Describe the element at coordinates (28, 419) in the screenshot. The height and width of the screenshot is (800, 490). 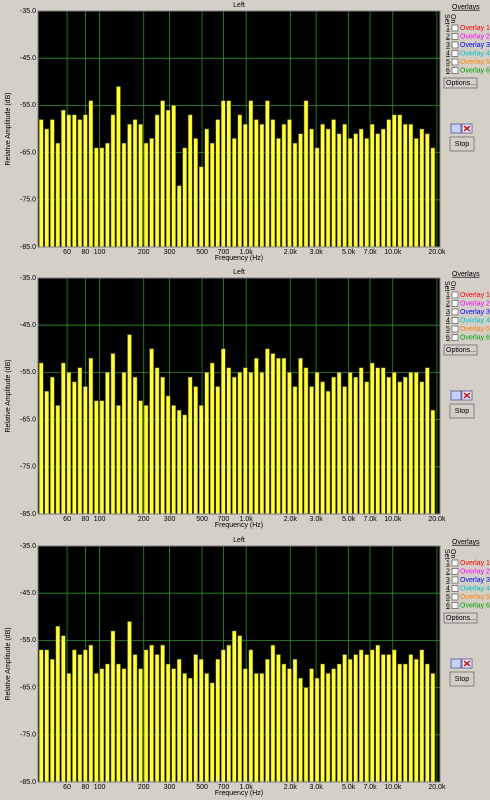
I see `y-tick-label: -65.0` at that location.